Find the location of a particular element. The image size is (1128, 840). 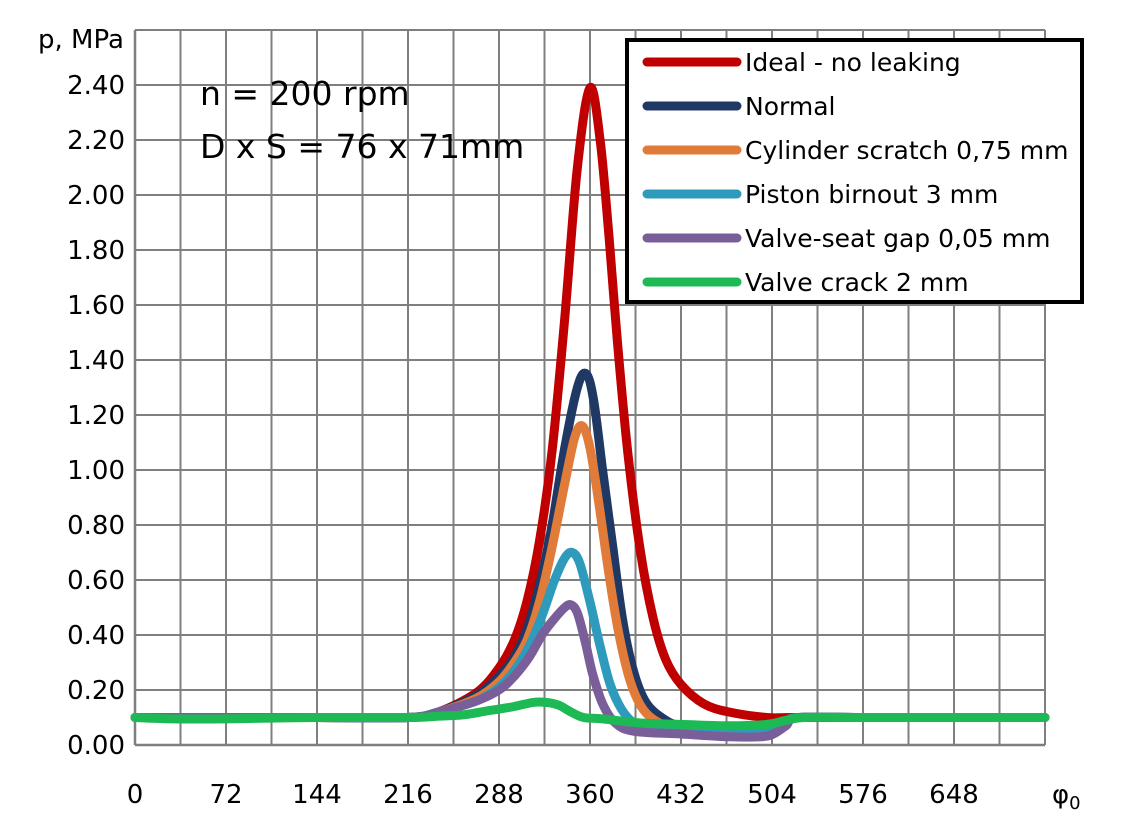

x-tick-label: 504 is located at coordinates (772, 795).